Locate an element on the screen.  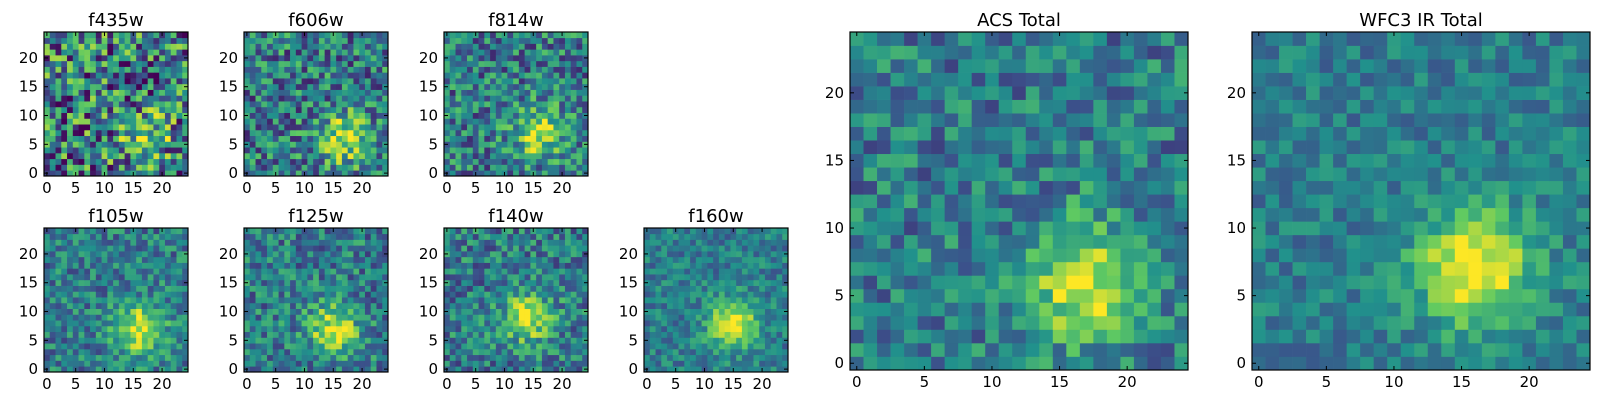
y-tick-label: 5 is located at coordinates (633, 340).